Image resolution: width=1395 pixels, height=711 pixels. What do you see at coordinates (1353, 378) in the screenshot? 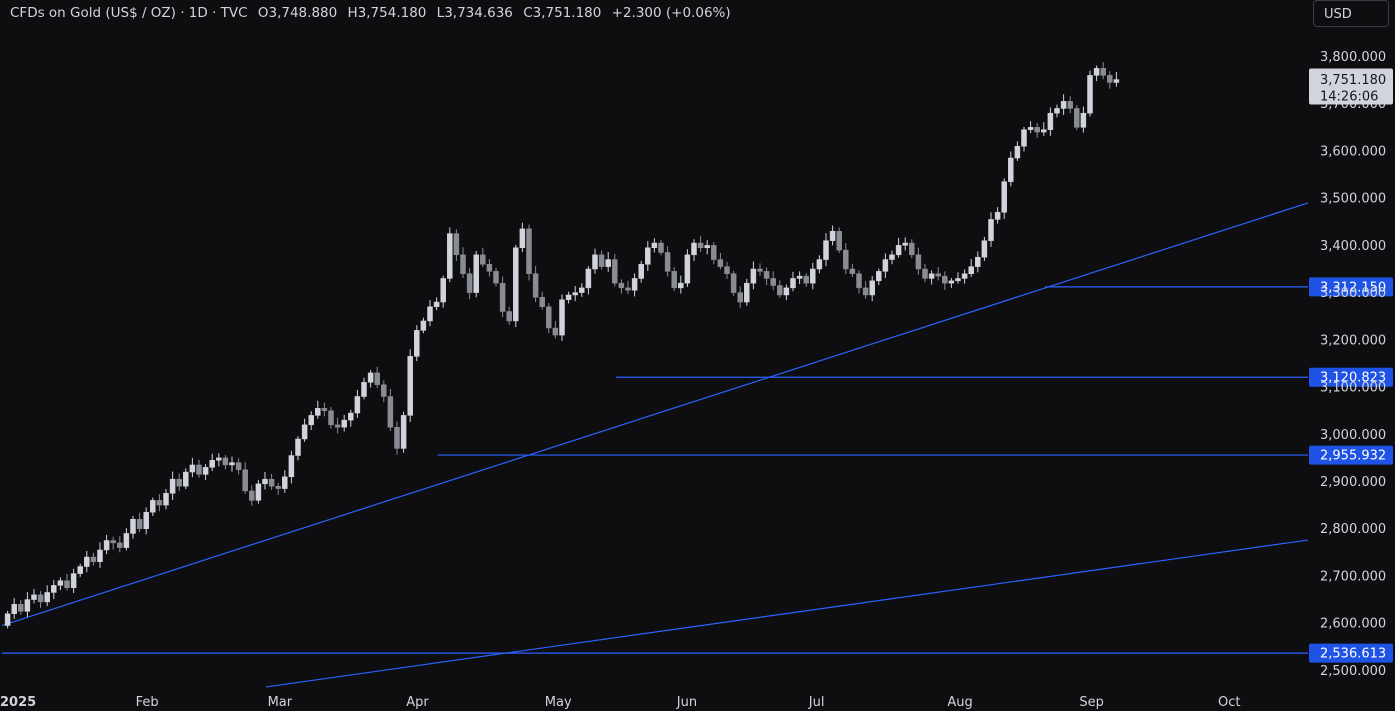
I see `level-label: 3,120.823` at bounding box center [1353, 378].